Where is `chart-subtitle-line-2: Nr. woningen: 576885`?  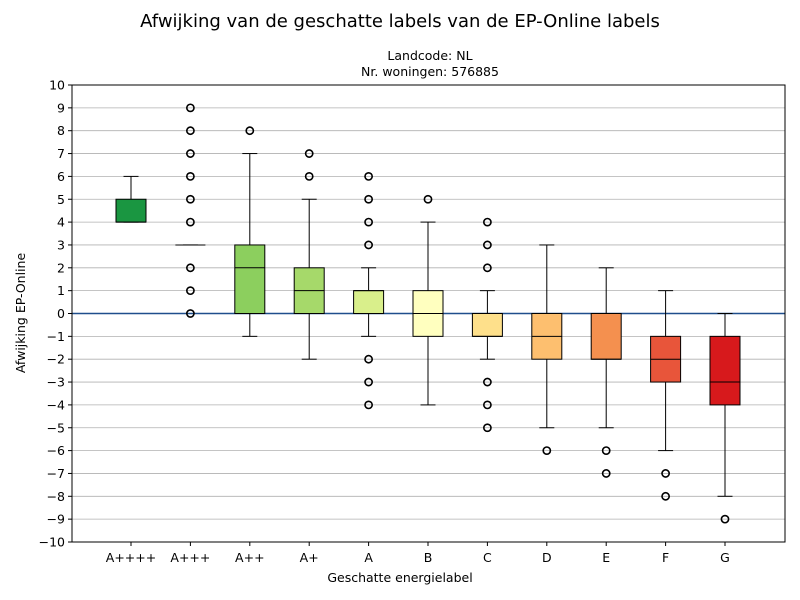
chart-subtitle-line-2: Nr. woningen: 576885 is located at coordinates (430, 71).